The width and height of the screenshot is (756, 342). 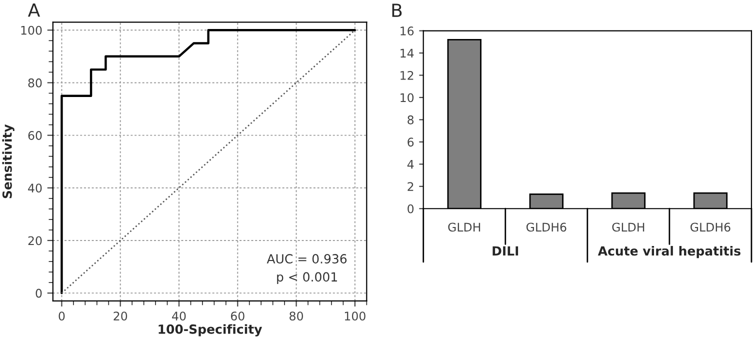 I want to click on y-tick-label: 14, so click(x=407, y=53).